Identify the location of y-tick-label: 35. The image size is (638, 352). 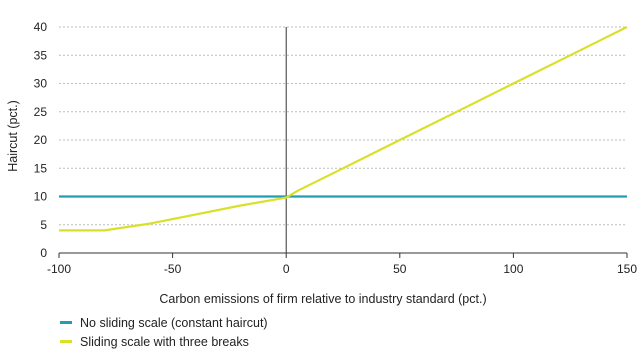
(41, 55).